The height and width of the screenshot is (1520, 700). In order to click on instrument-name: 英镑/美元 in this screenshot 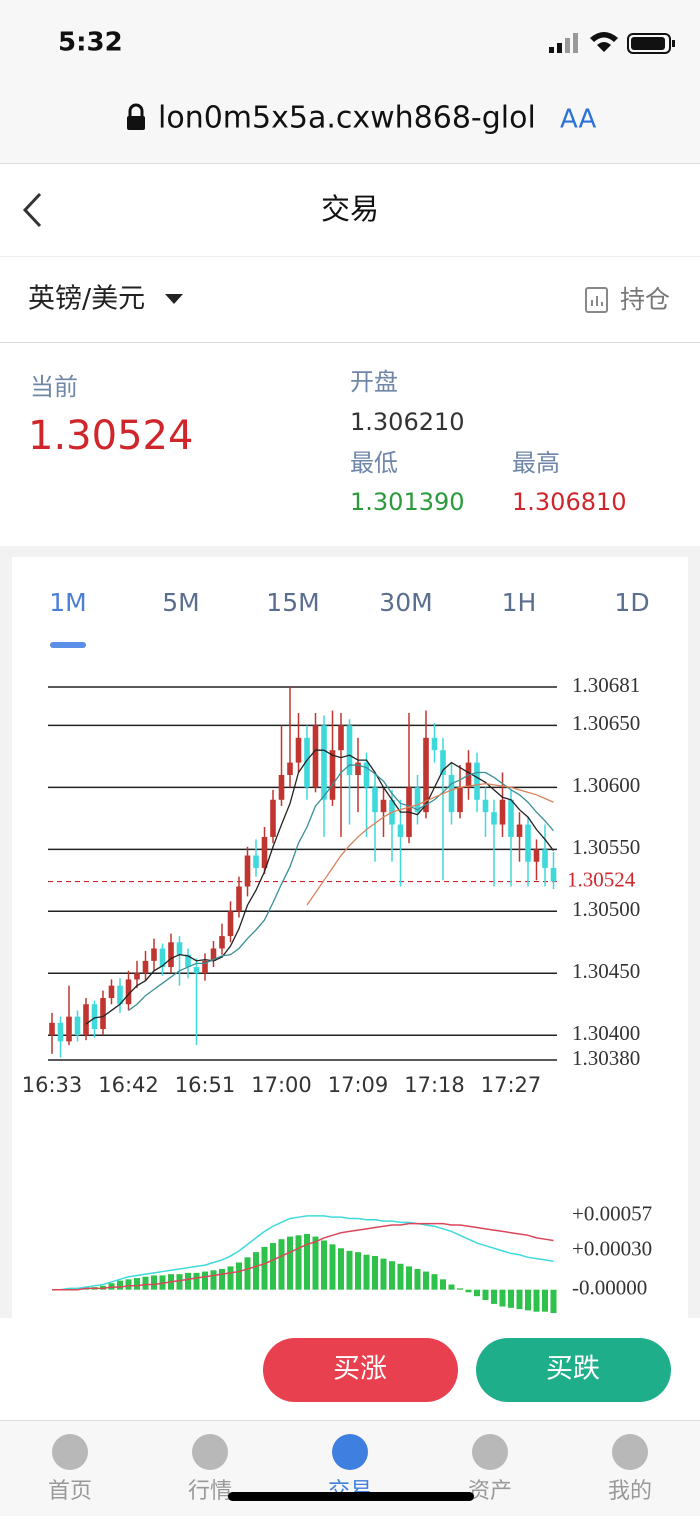, I will do `click(86, 299)`.